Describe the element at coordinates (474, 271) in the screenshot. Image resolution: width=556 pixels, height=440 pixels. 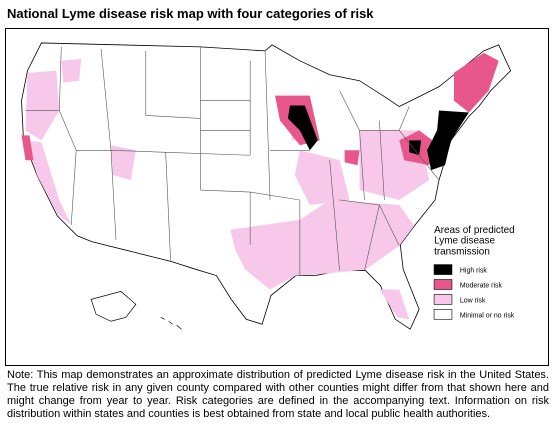
I see `legend-label: High risk` at that location.